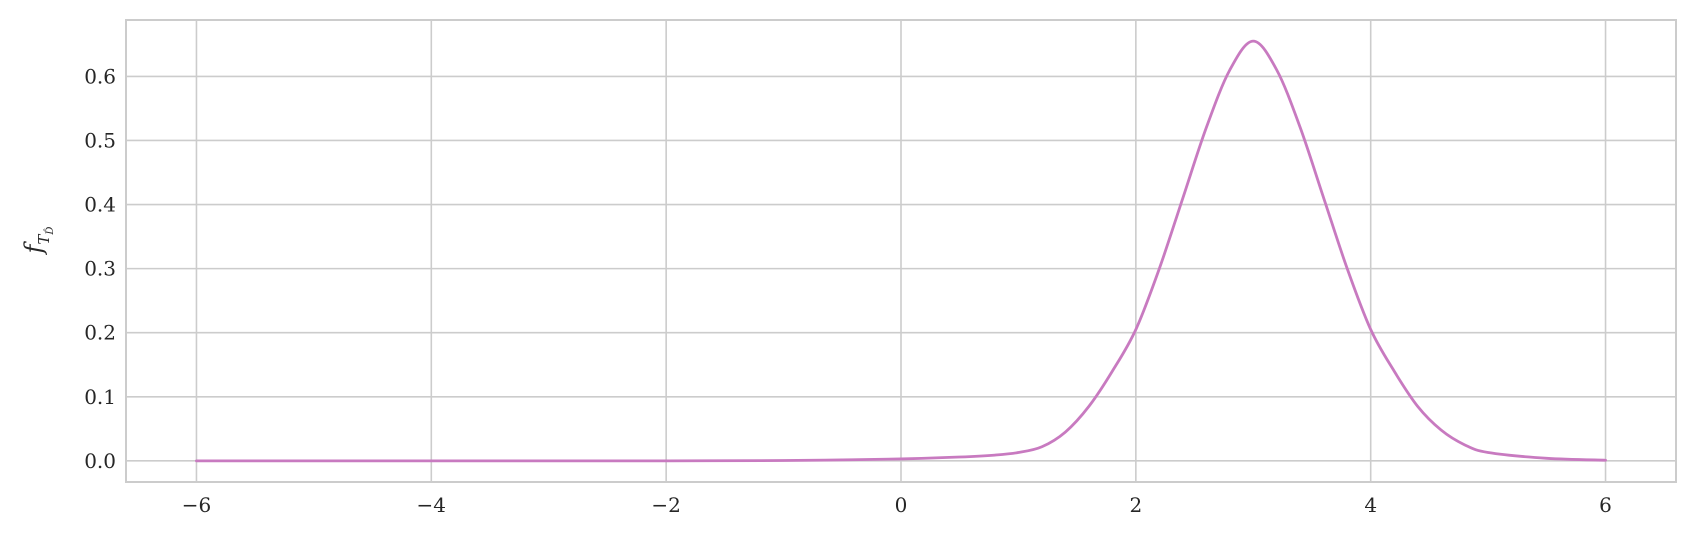  I want to click on y-label-sub-subscript: D̂, so click(50, 231).